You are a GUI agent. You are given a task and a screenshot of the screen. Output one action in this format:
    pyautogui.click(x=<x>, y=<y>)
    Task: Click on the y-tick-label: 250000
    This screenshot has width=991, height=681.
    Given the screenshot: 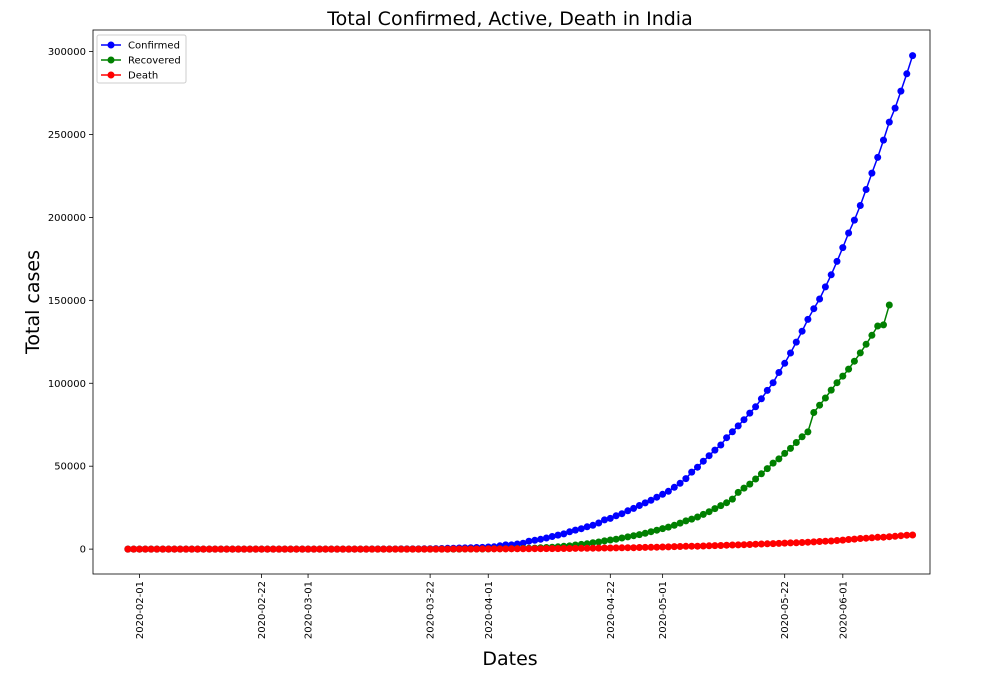 What is the action you would take?
    pyautogui.click(x=67, y=135)
    